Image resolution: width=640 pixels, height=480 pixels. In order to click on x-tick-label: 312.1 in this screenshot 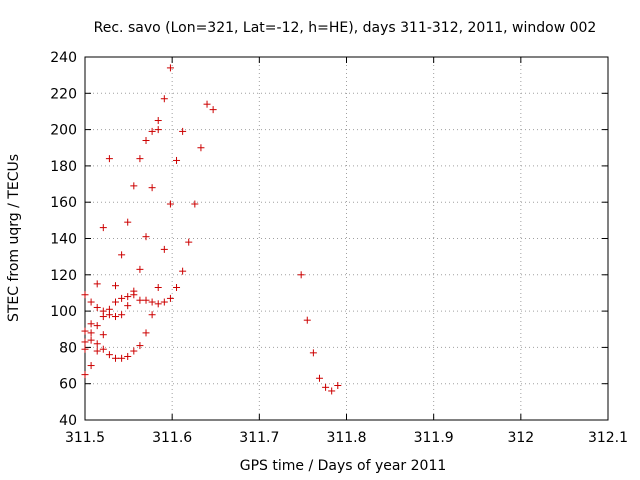, I will do `click(608, 438)`.